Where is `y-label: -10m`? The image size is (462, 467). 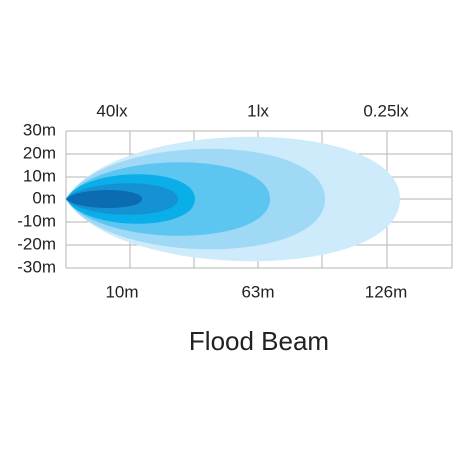
y-label: -10m is located at coordinates (36, 220).